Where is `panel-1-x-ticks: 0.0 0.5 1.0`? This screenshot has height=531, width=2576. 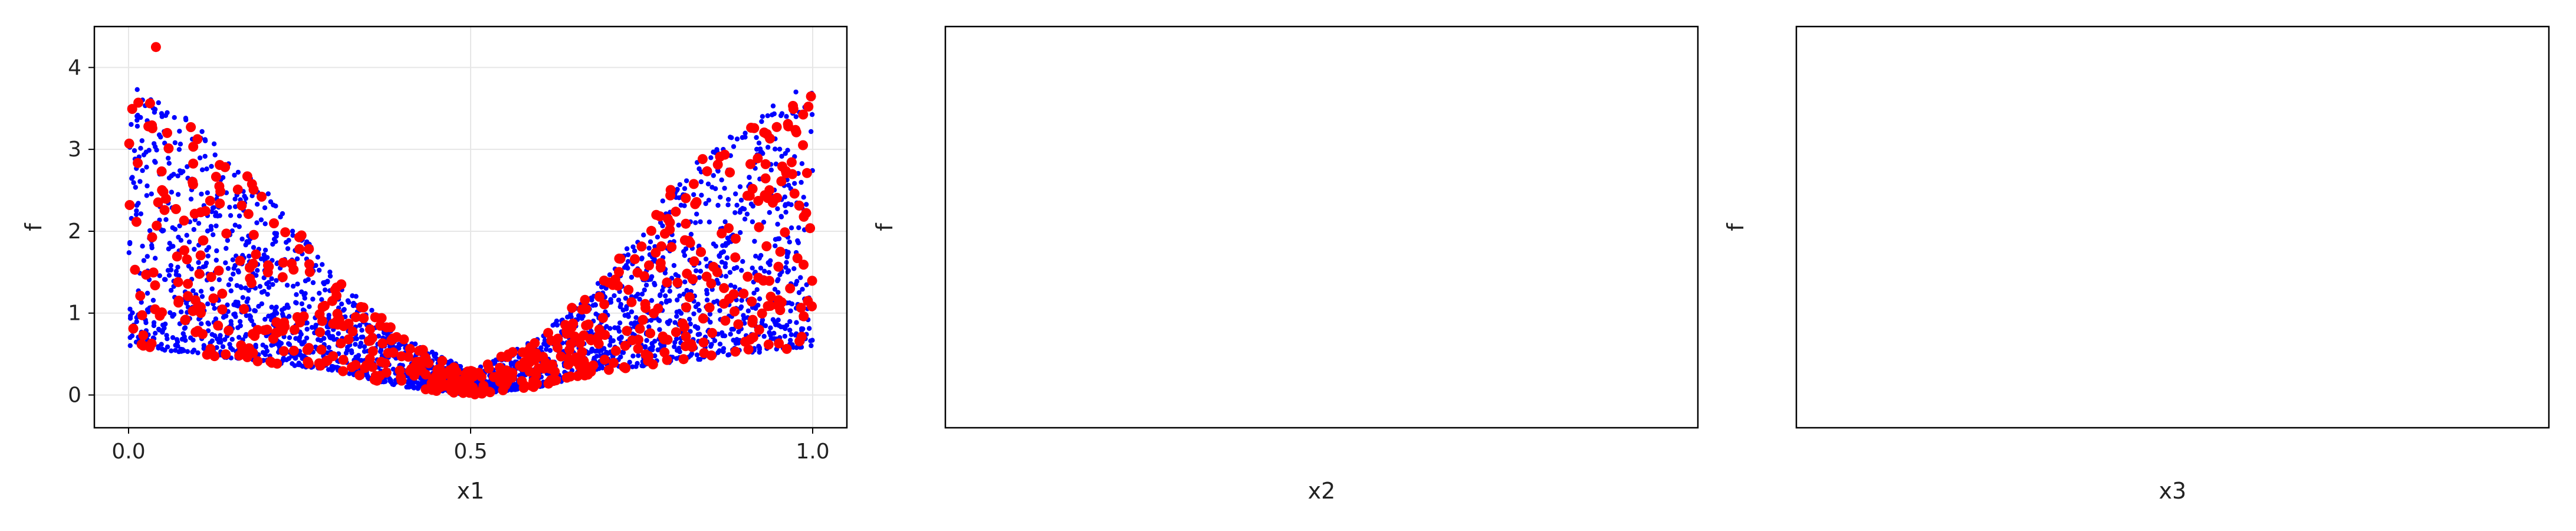 panel-1-x-ticks: 0.0 0.5 1.0 is located at coordinates (471, 446).